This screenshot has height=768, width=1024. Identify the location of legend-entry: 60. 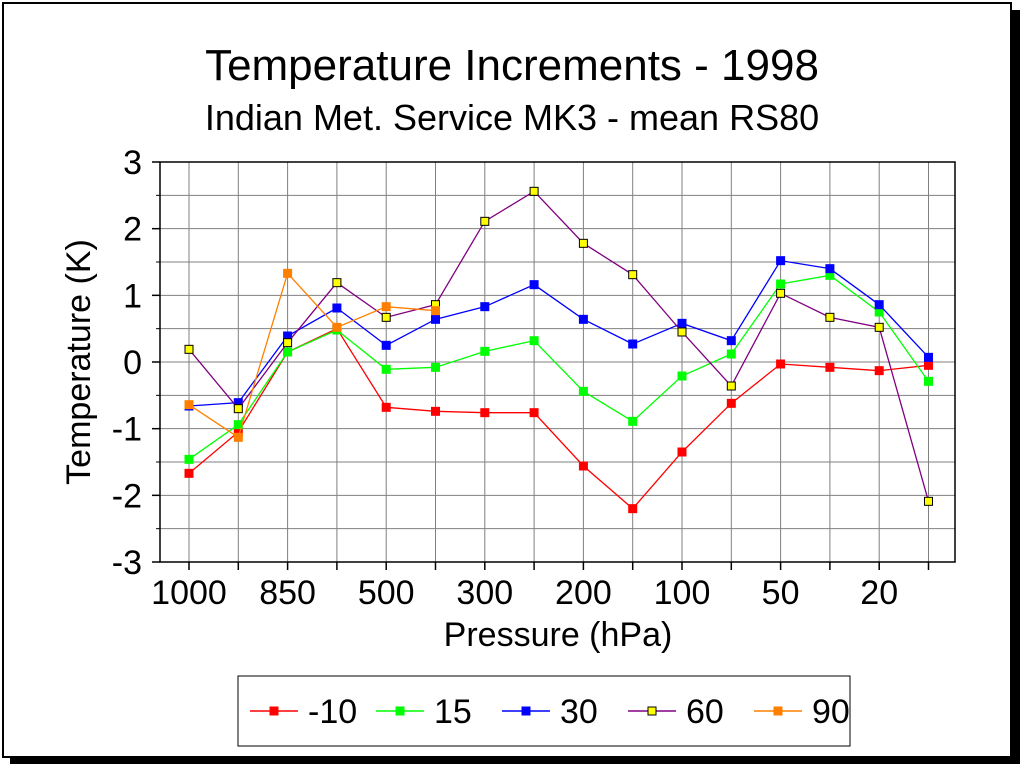
(676, 712).